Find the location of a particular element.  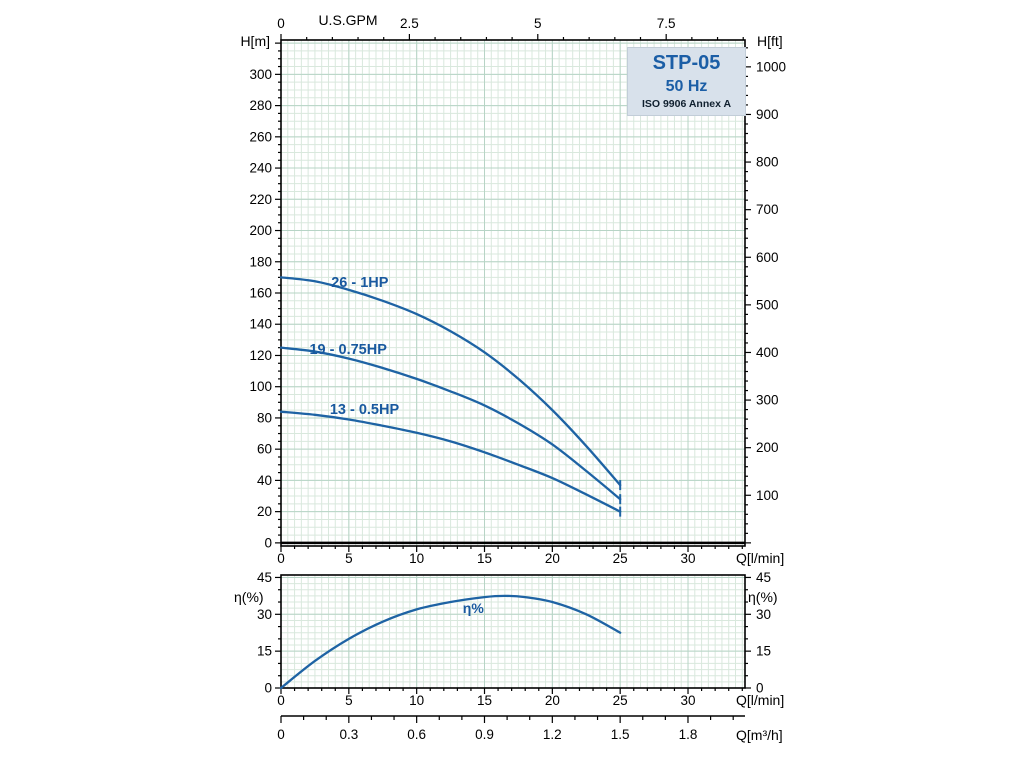

svg-text: 600 is located at coordinates (767, 257).